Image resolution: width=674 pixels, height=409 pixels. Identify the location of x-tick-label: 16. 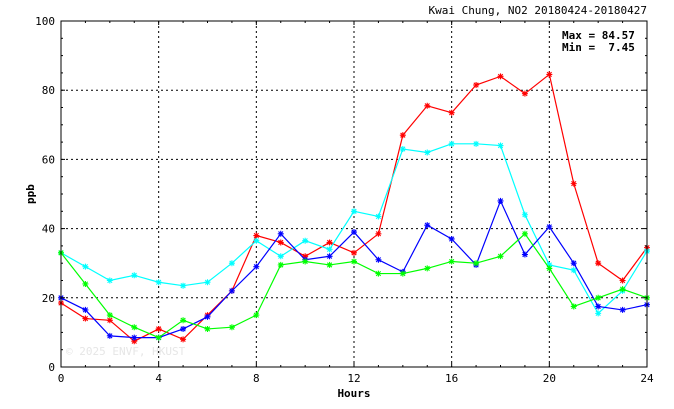
(451, 378).